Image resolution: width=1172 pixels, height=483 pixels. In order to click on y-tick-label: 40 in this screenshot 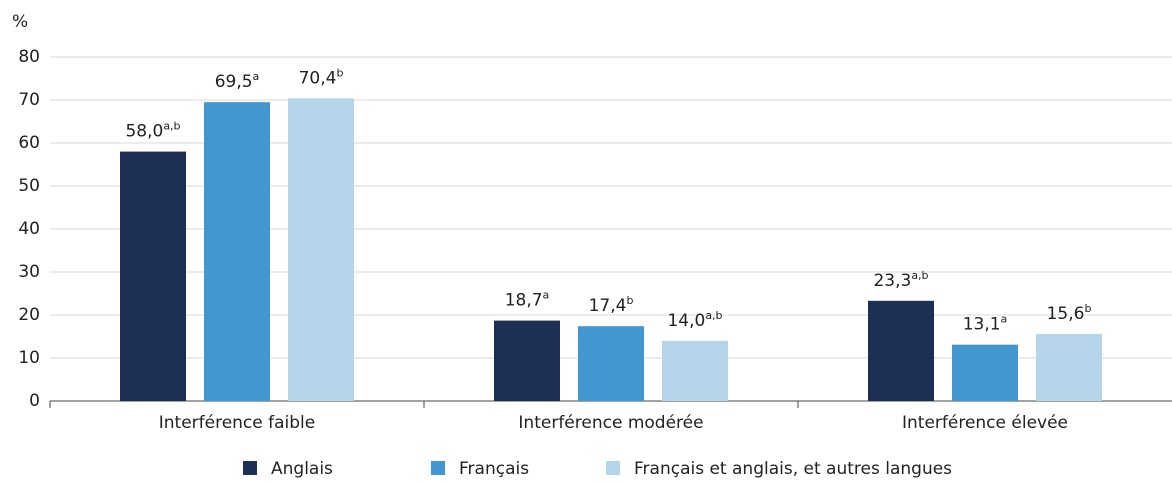, I will do `click(29, 229)`.